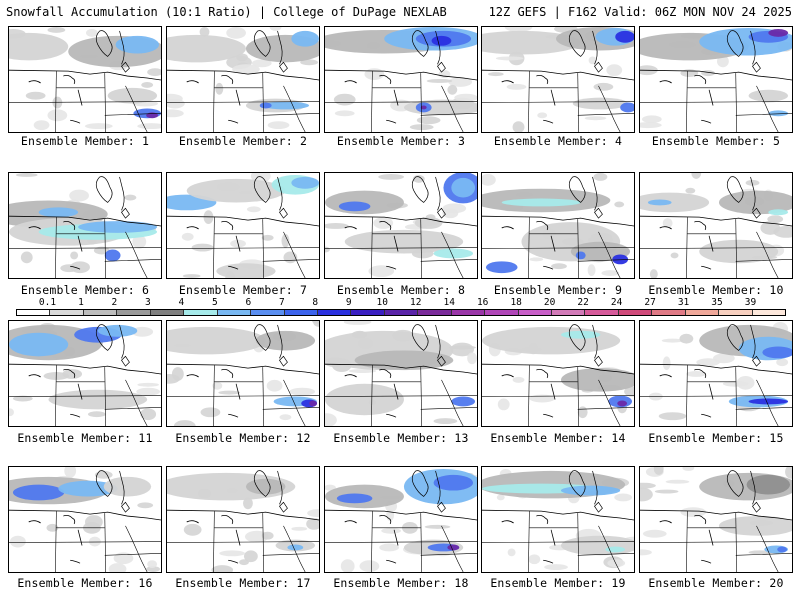  What do you see at coordinates (243, 583) in the screenshot?
I see `ensemble-member-label: Ensemble Member: 17` at bounding box center [243, 583].